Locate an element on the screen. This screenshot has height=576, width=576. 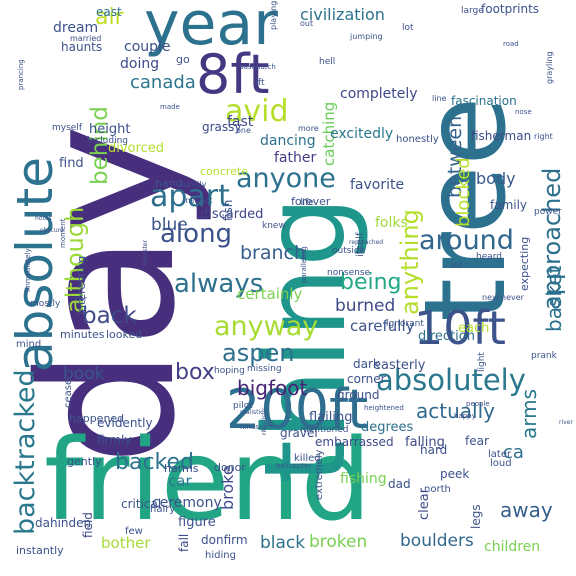
word: people is located at coordinates (478, 404).